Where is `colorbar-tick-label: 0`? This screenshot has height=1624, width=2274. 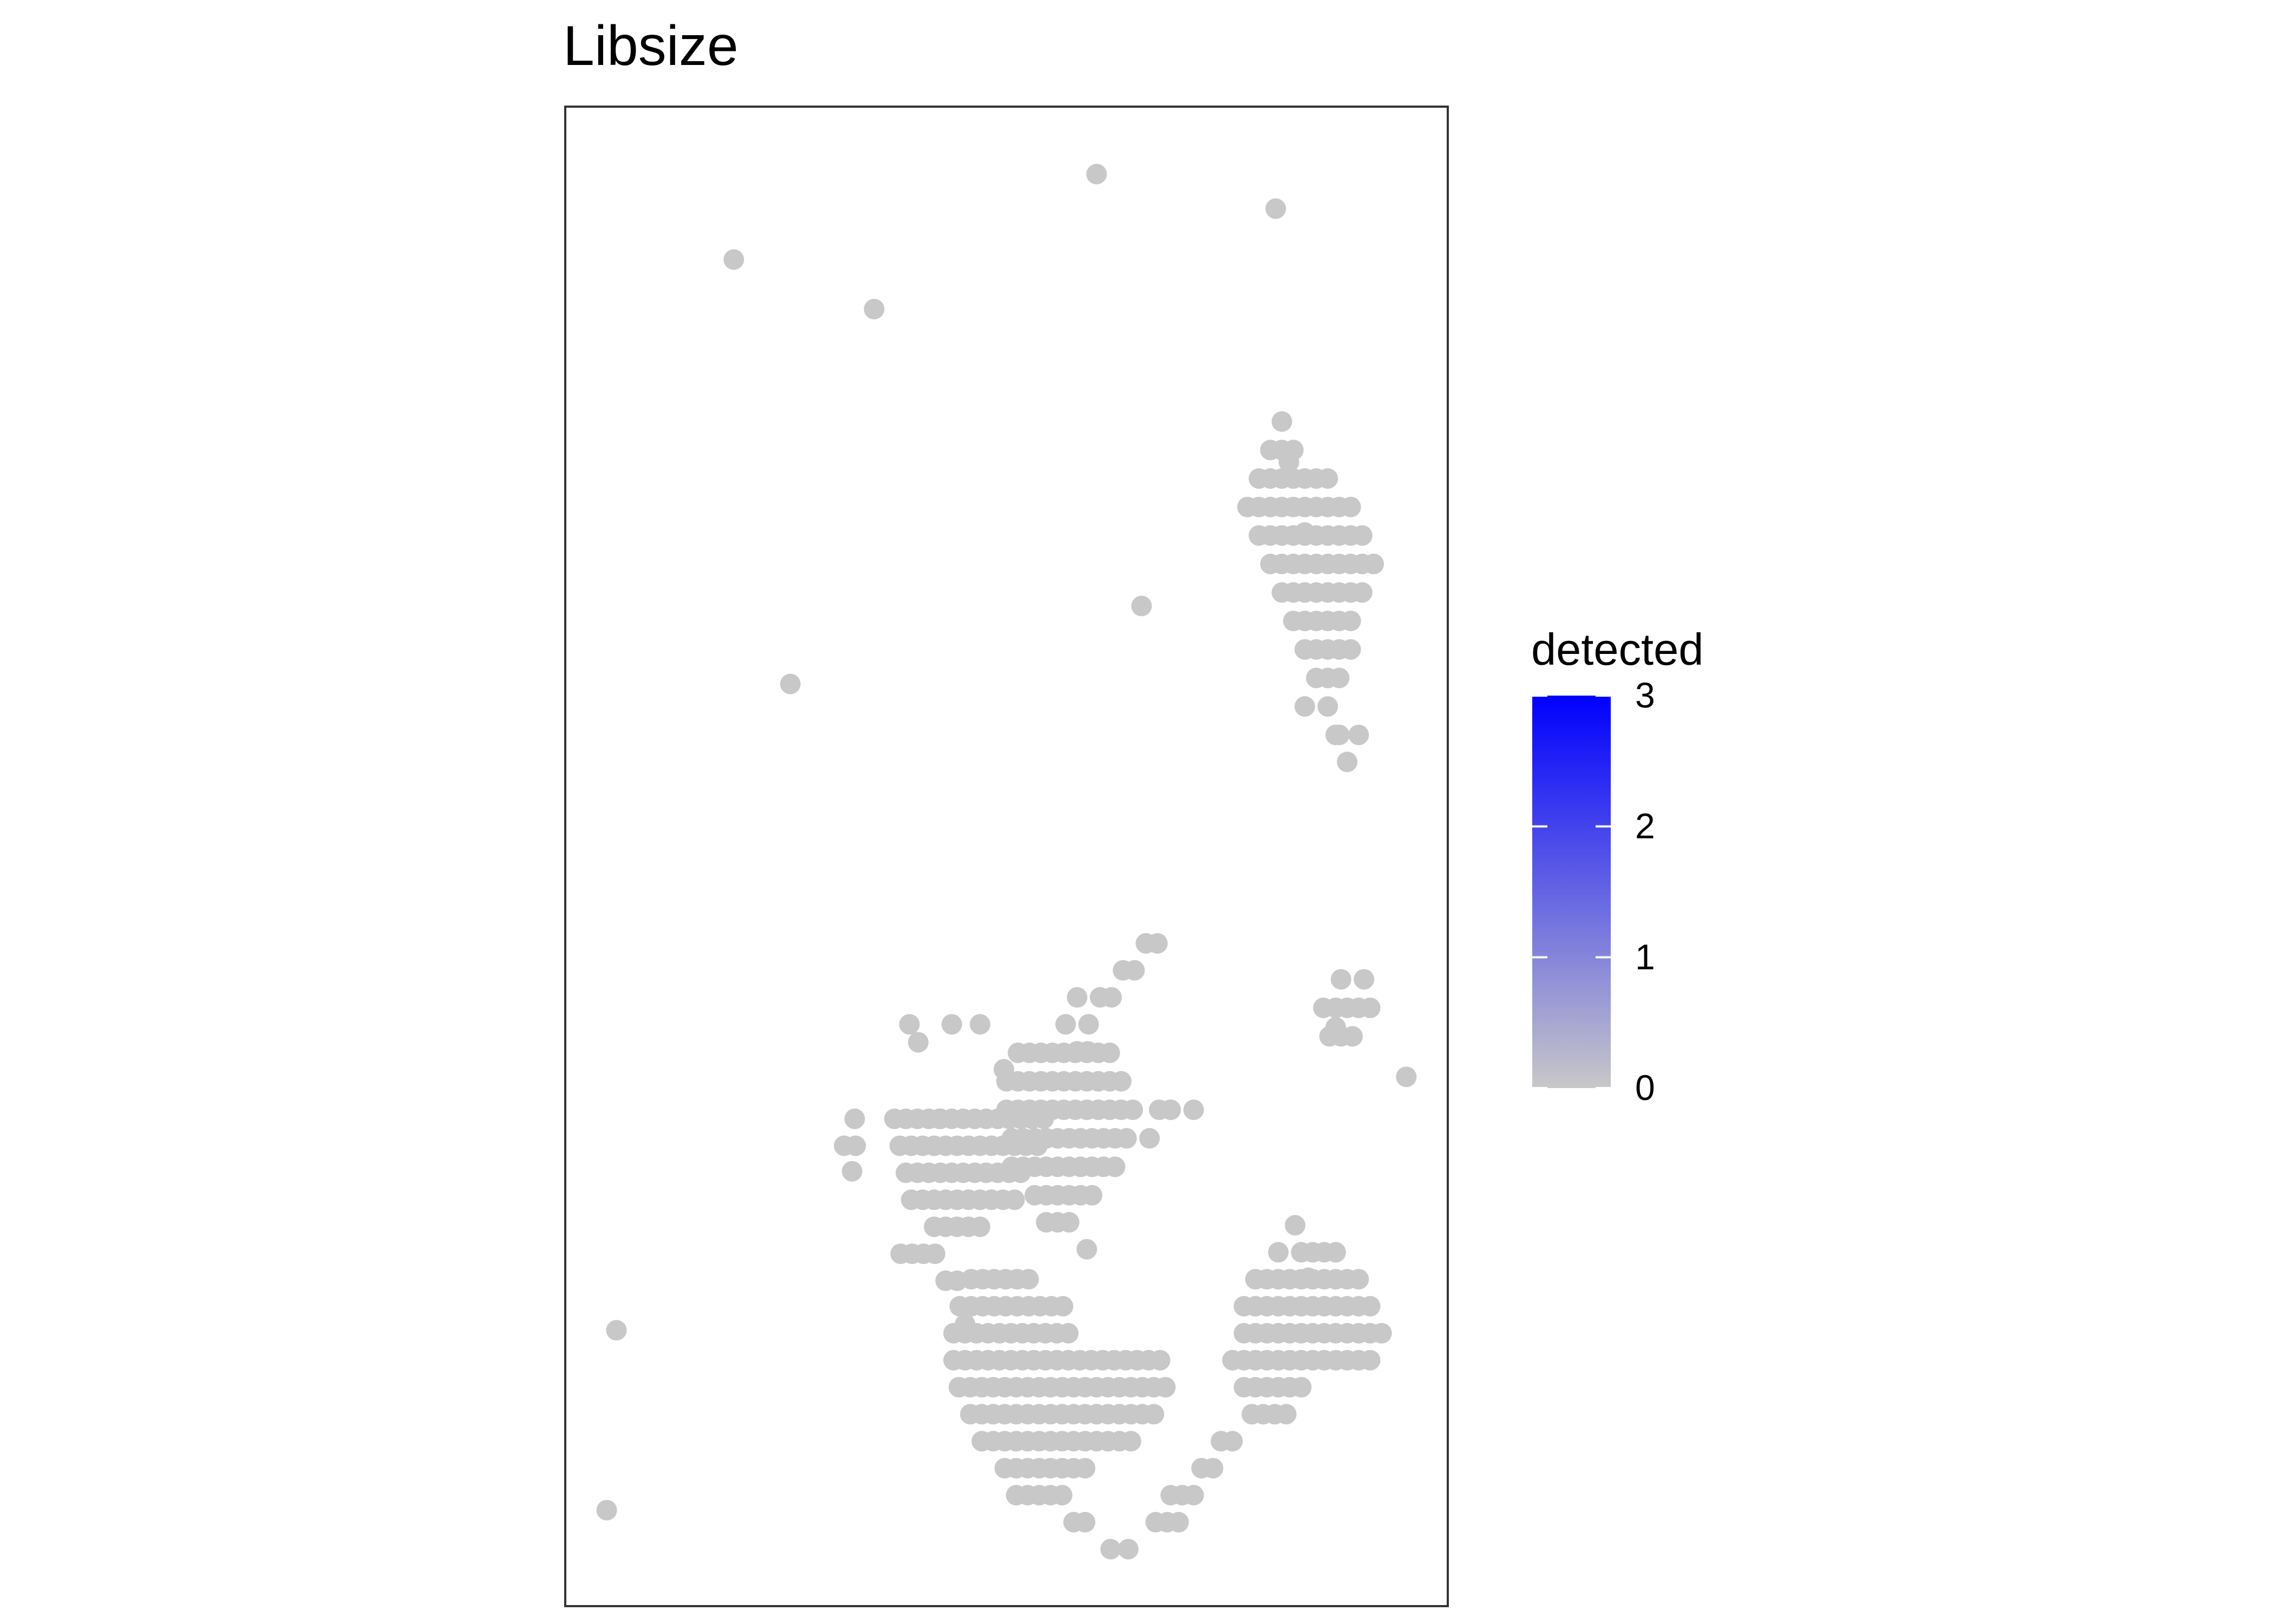 colorbar-tick-label: 0 is located at coordinates (1645, 1088).